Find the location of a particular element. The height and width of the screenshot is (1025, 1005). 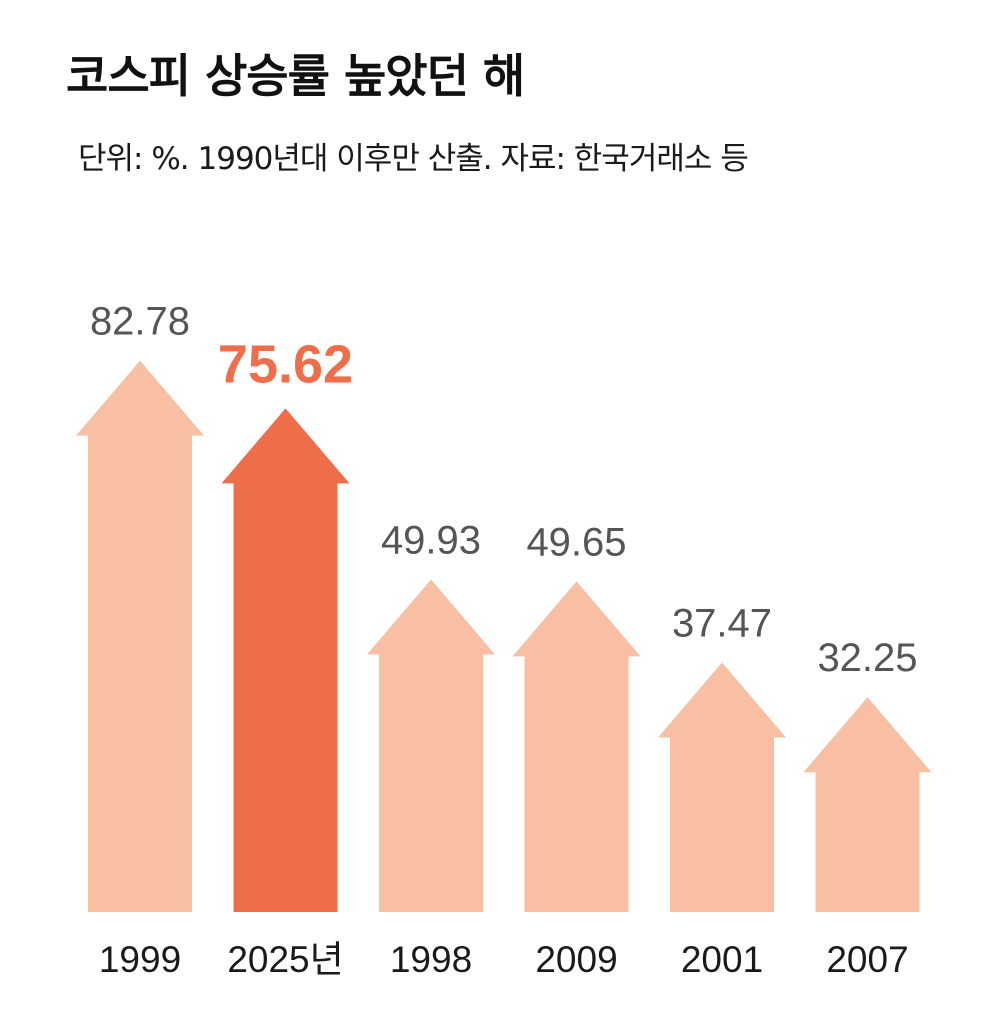

bar-arrow-2007 is located at coordinates (867, 804).